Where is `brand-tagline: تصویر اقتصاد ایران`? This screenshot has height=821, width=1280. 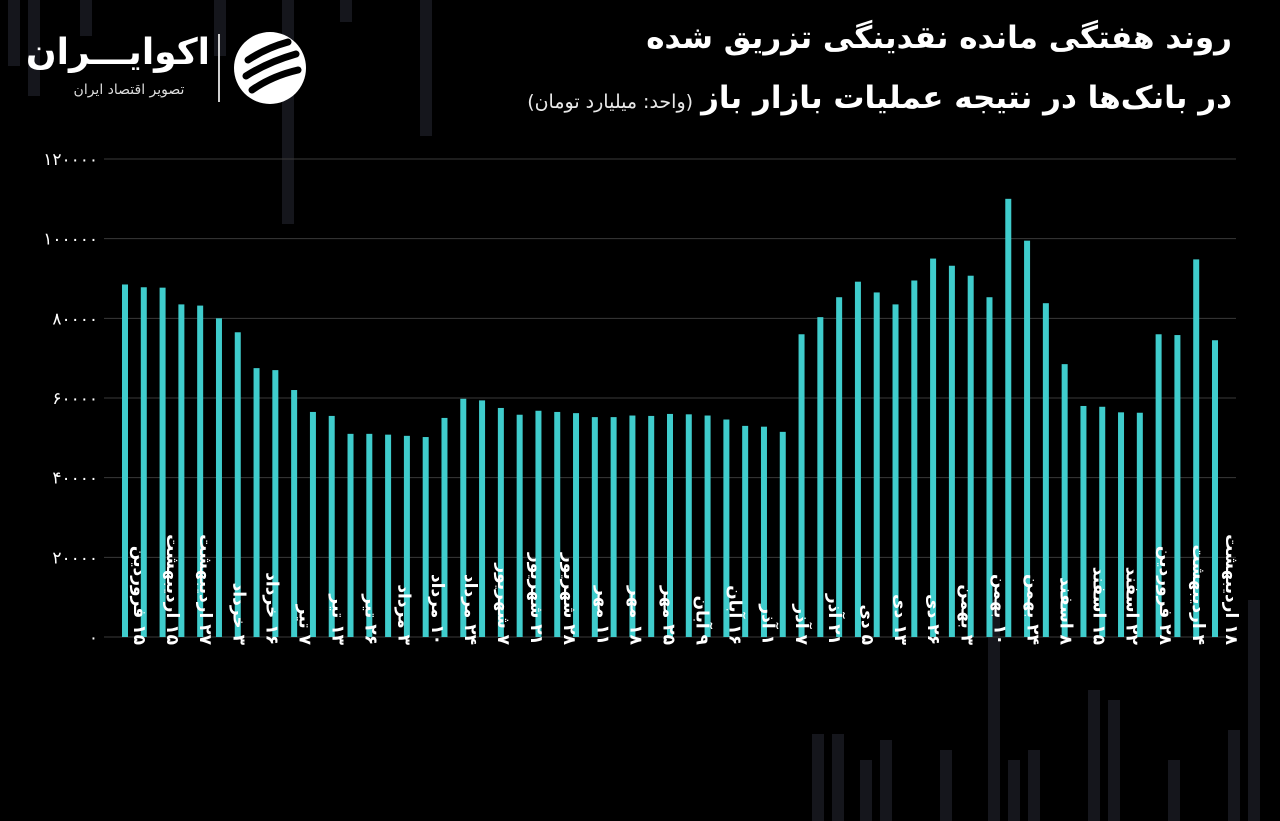 brand-tagline: تصویر اقتصاد ایران is located at coordinates (129, 90).